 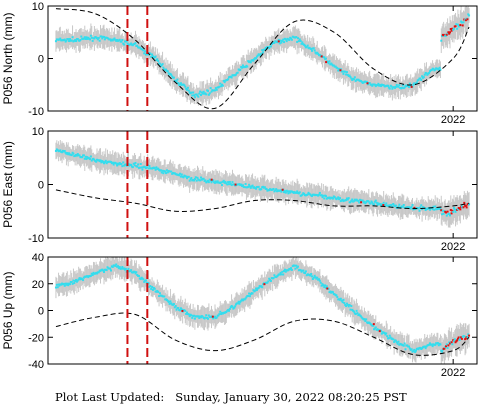 I want to click on y-tick-label: -40, so click(x=36, y=365).